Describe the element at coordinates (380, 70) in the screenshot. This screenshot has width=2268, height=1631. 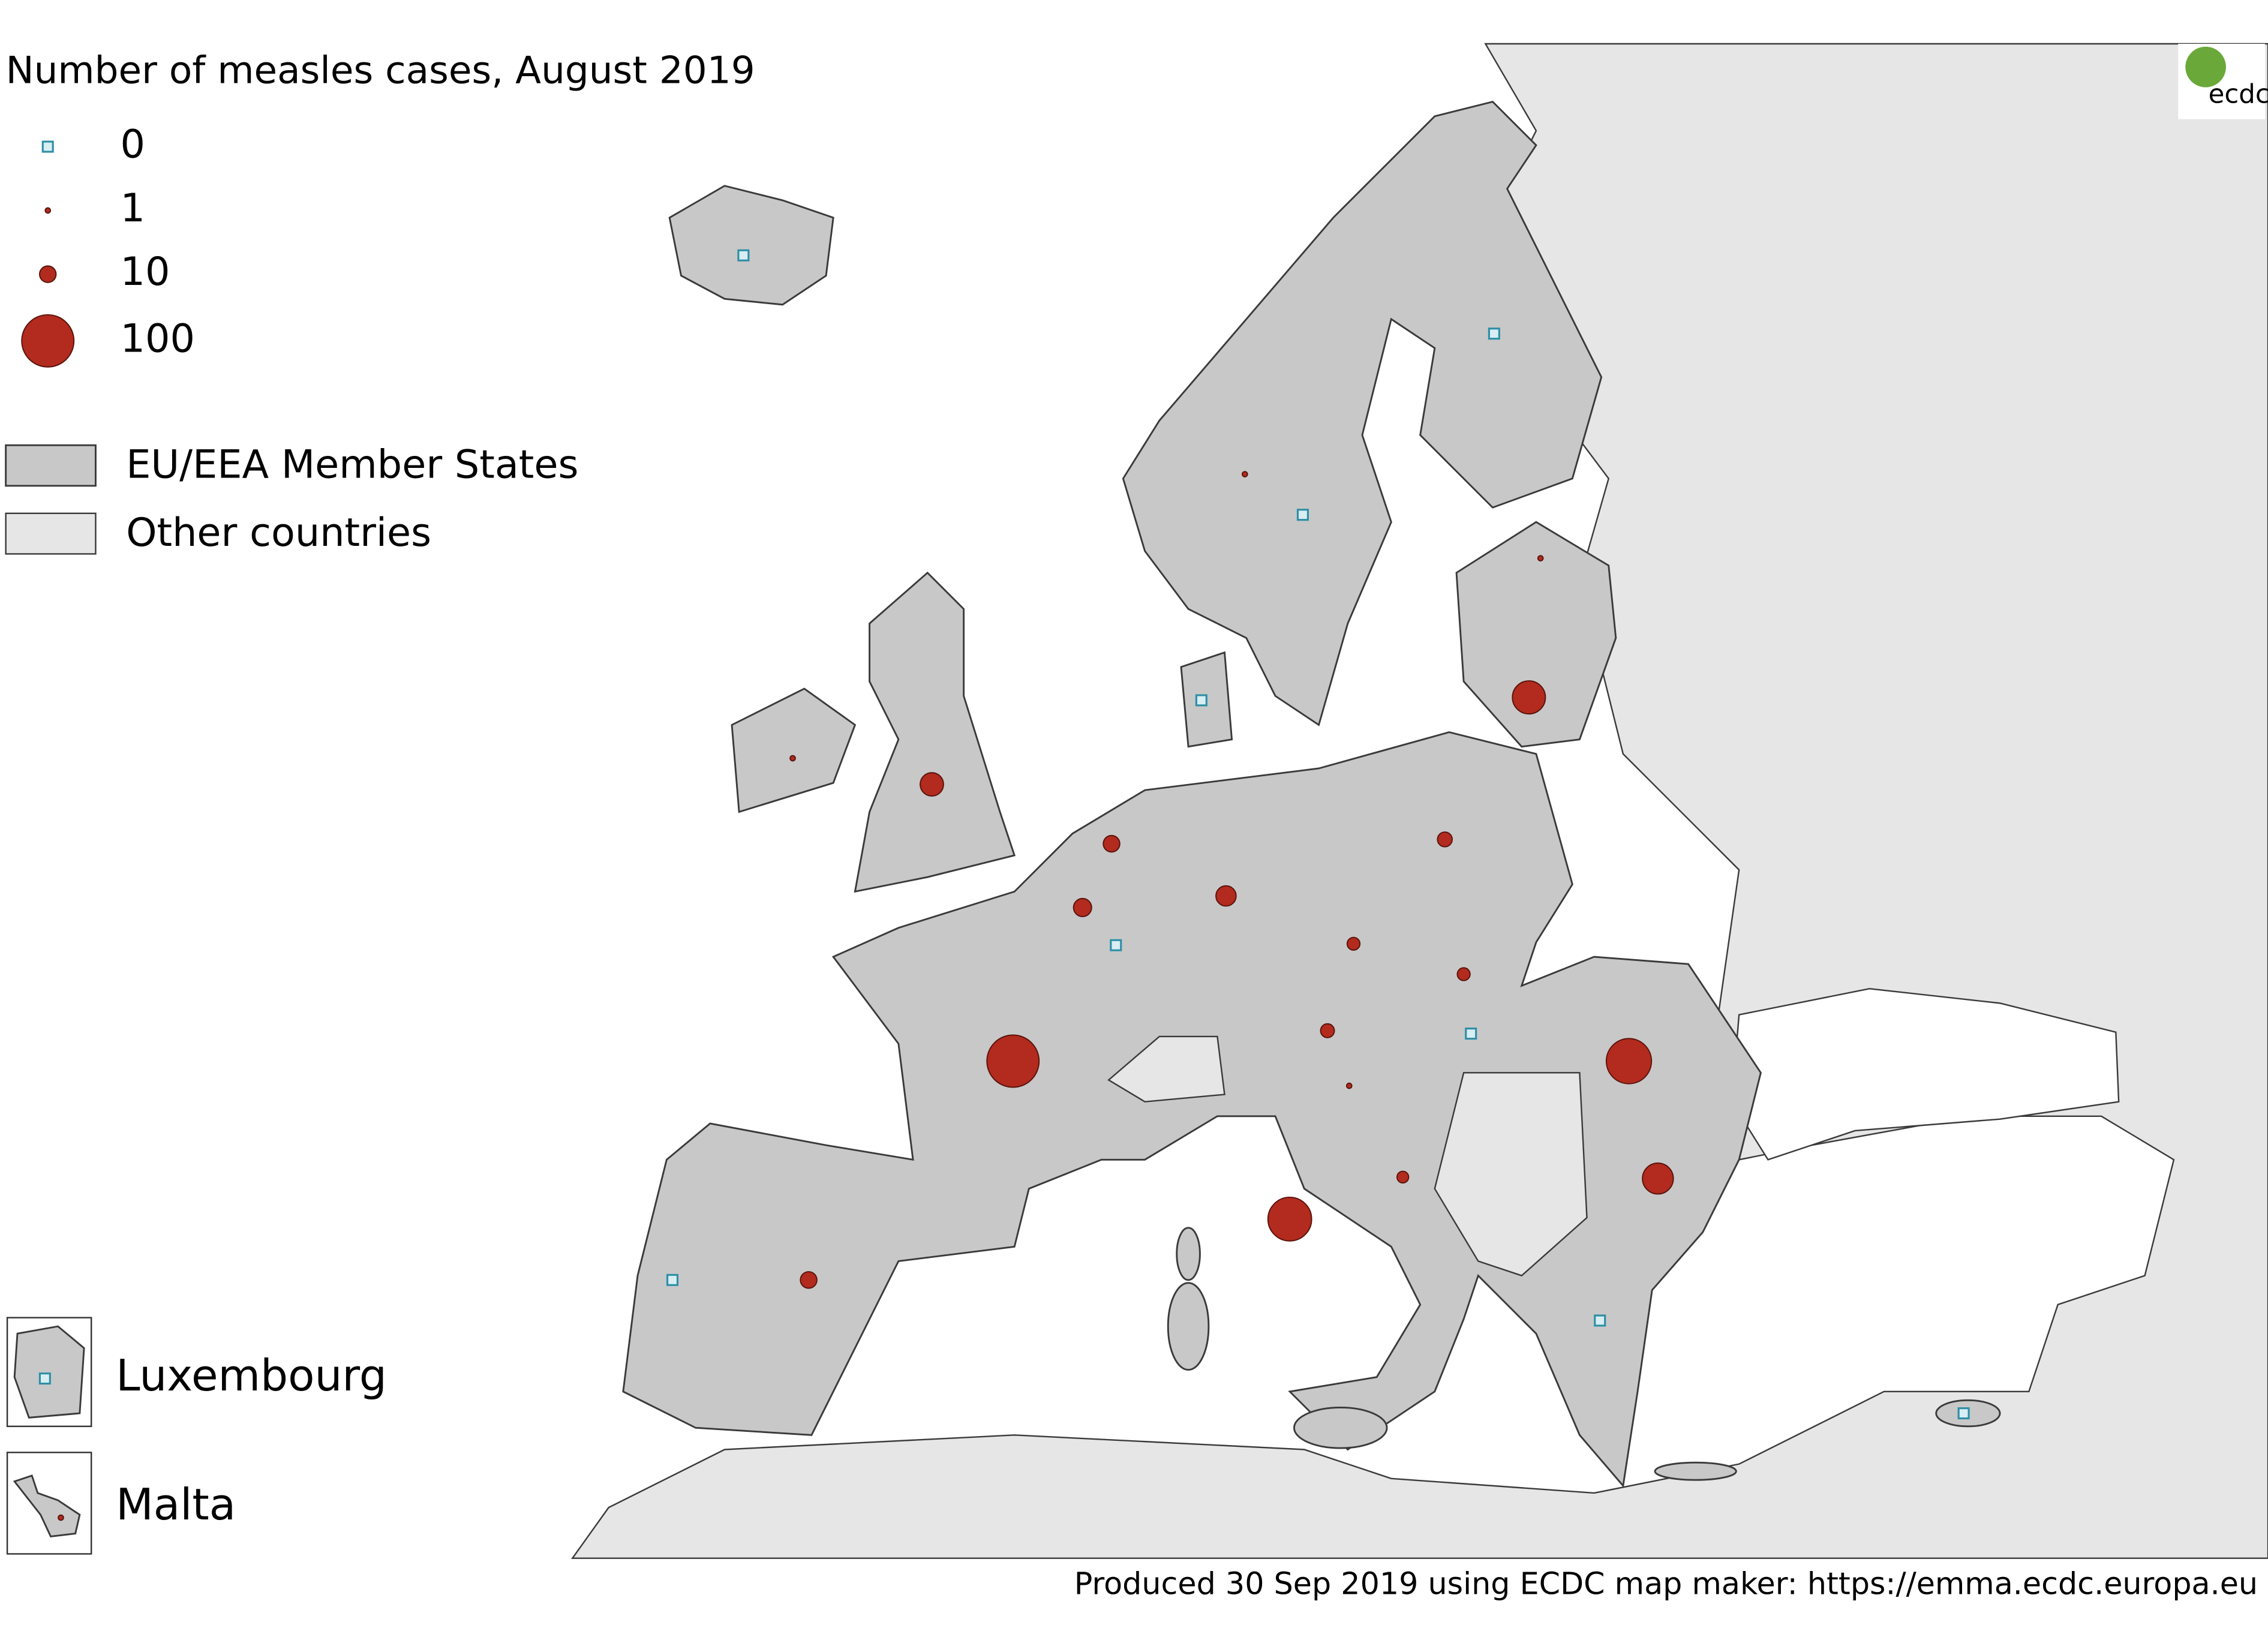
I see `title: Number of measles cases, August 2019` at that location.